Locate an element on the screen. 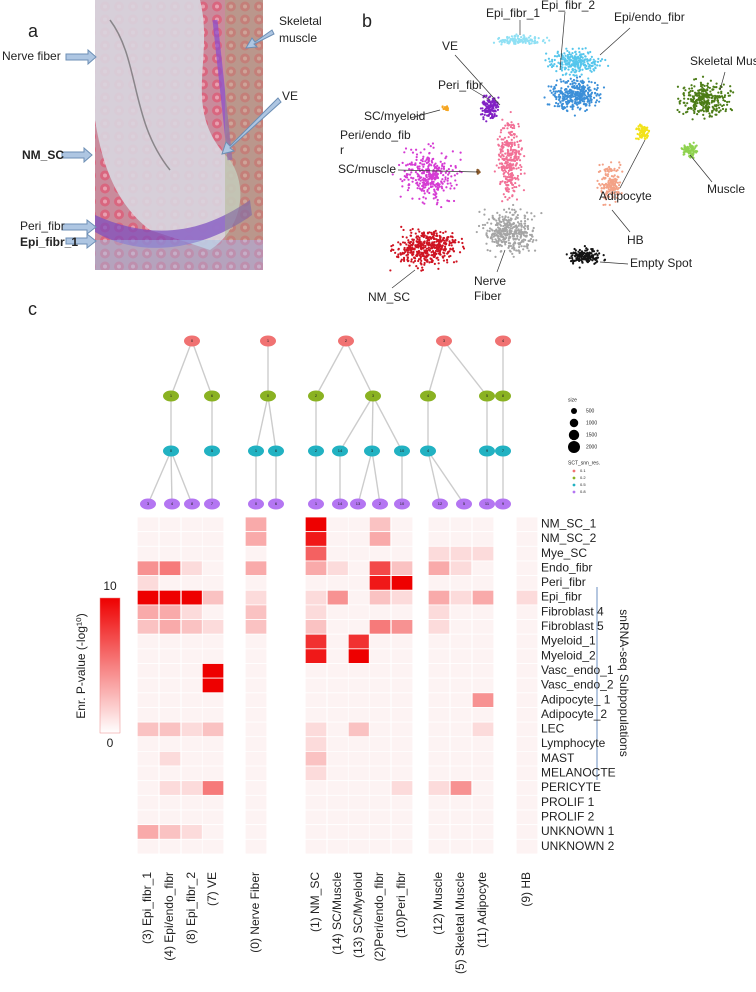 The width and height of the screenshot is (756, 992). column-label: (14) SC/Muscle is located at coordinates (337, 913).